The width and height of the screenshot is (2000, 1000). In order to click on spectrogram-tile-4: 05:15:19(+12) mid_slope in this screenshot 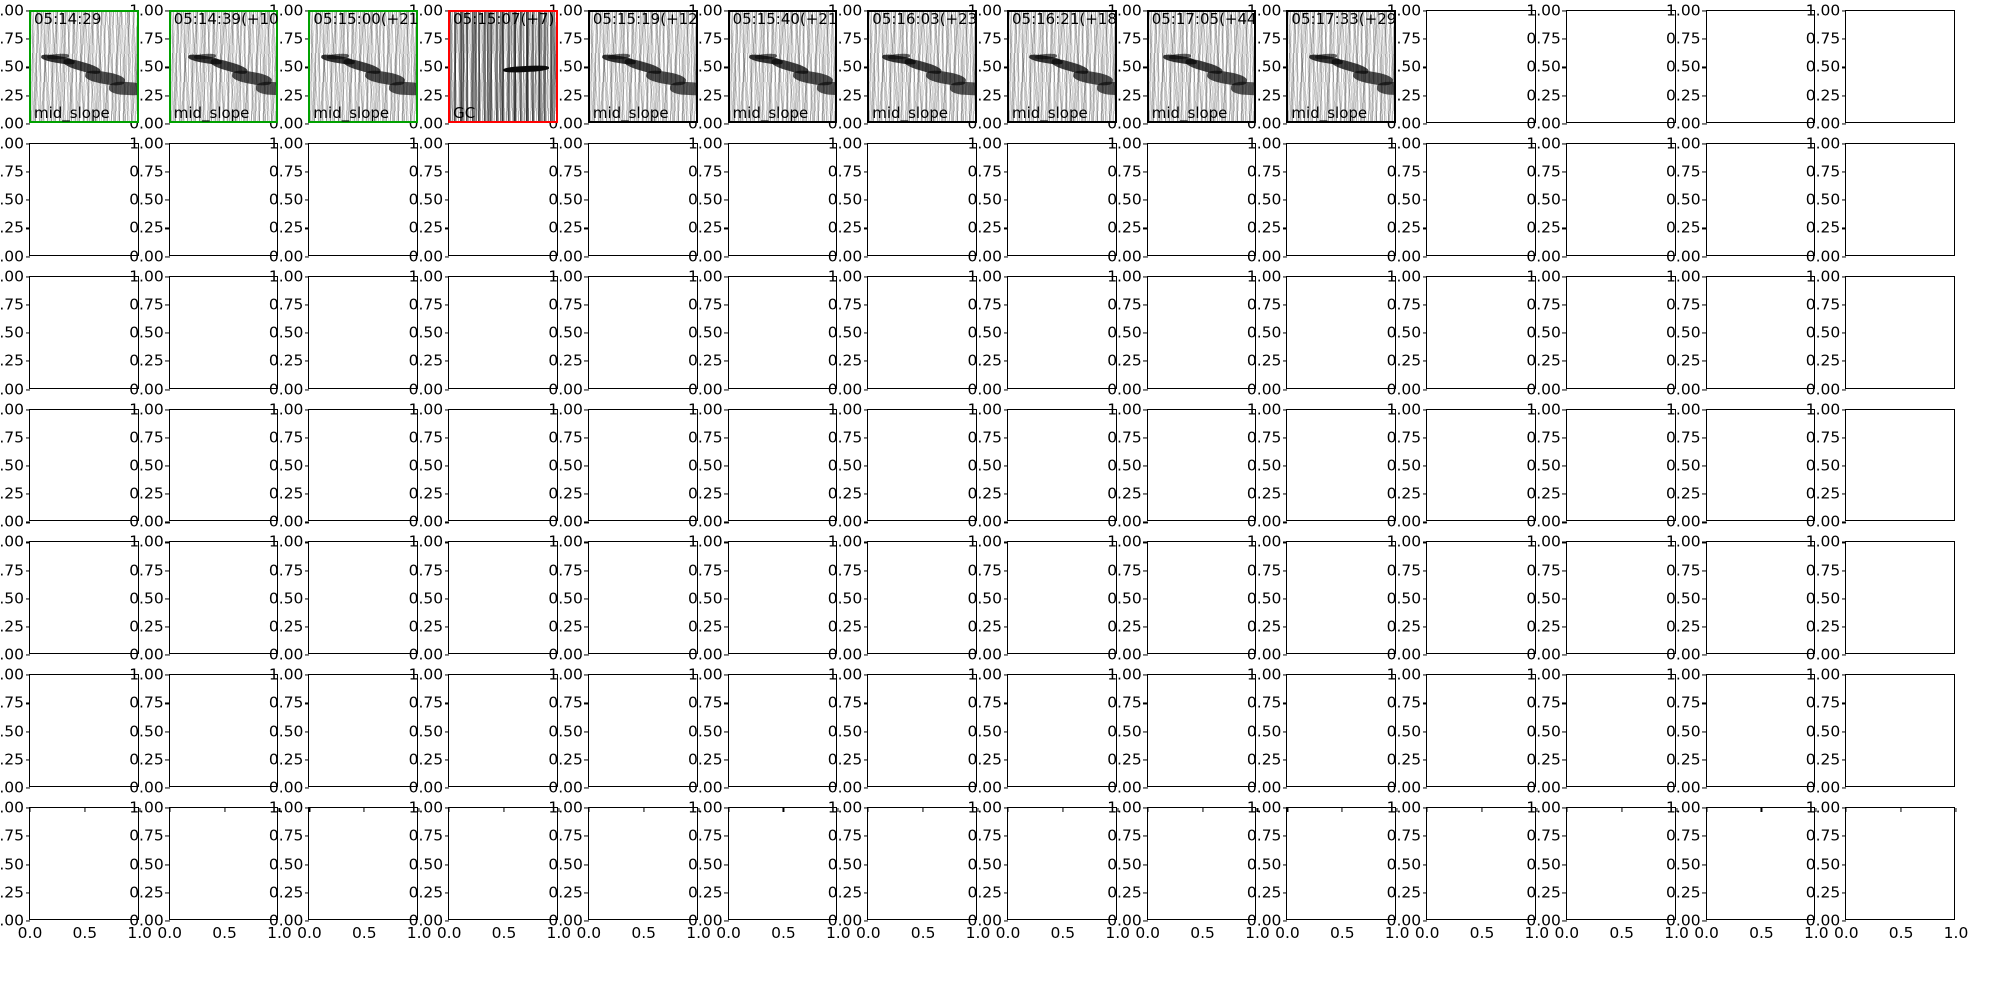, I will do `click(642, 66)`.